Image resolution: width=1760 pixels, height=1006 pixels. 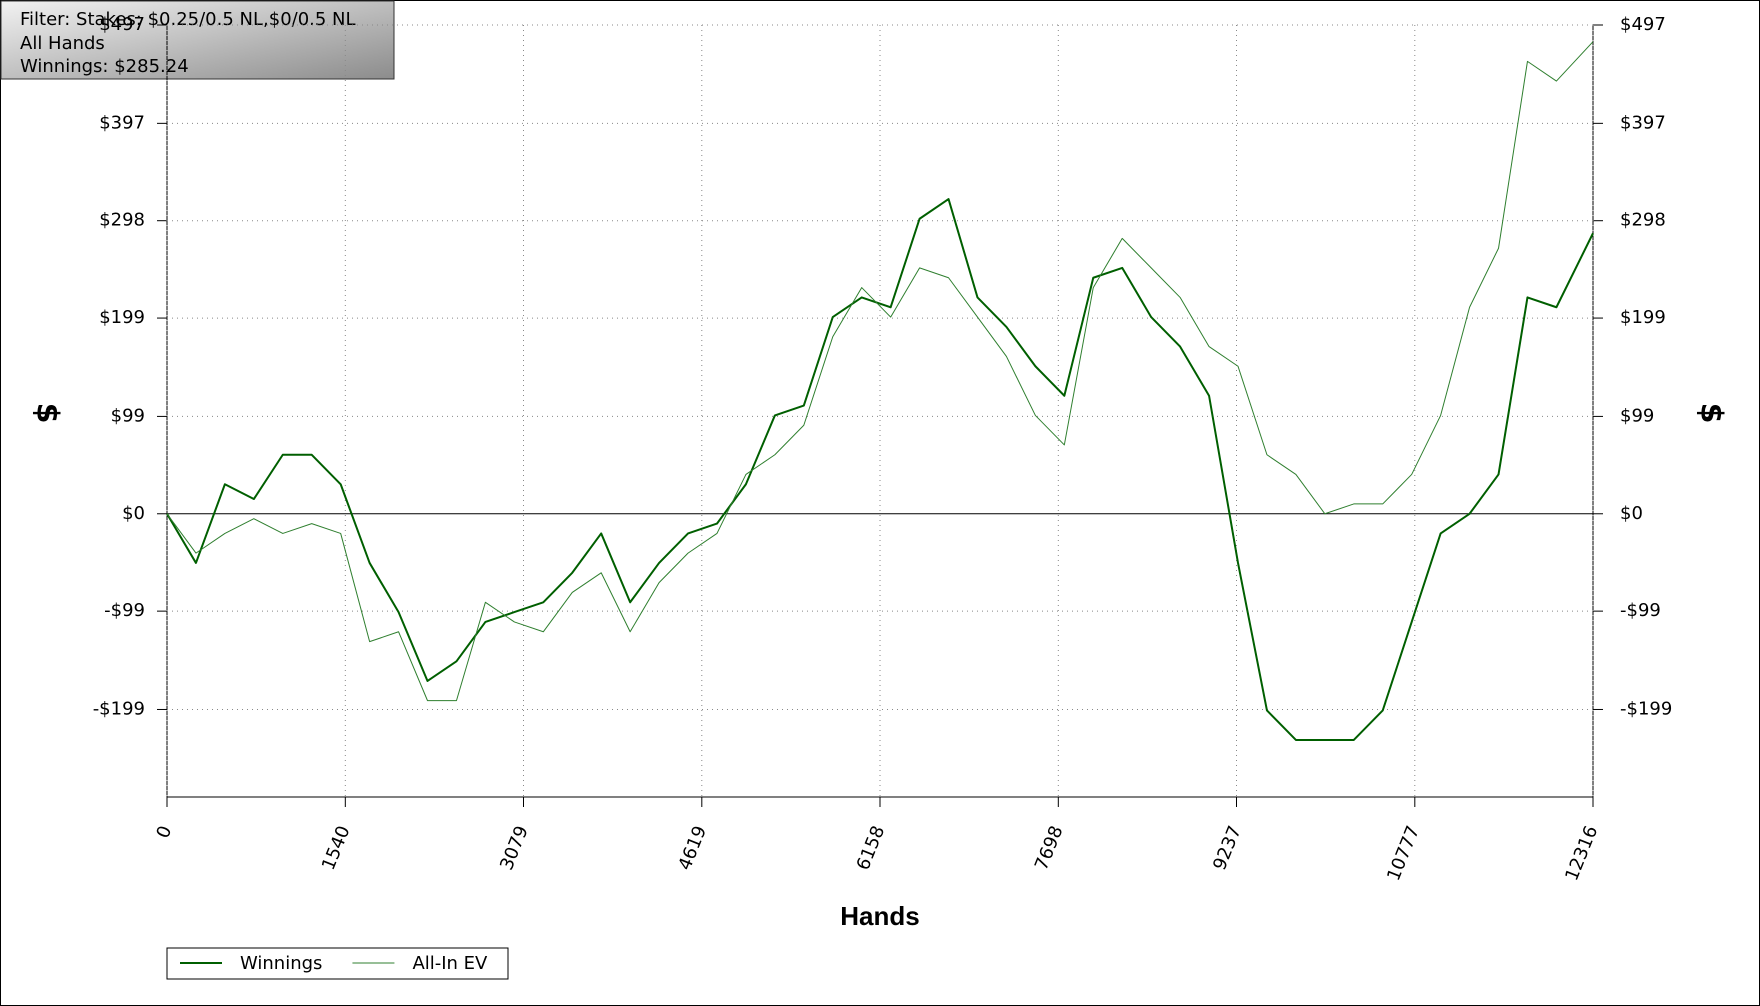 What do you see at coordinates (450, 963) in the screenshot?
I see `legend-label: All-In EV` at bounding box center [450, 963].